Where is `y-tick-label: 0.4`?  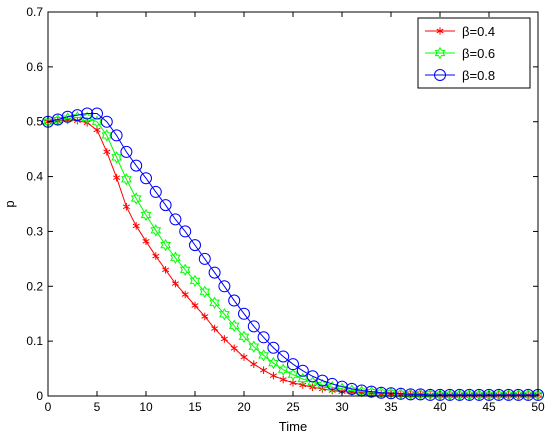 y-tick-label: 0.4 is located at coordinates (34, 177).